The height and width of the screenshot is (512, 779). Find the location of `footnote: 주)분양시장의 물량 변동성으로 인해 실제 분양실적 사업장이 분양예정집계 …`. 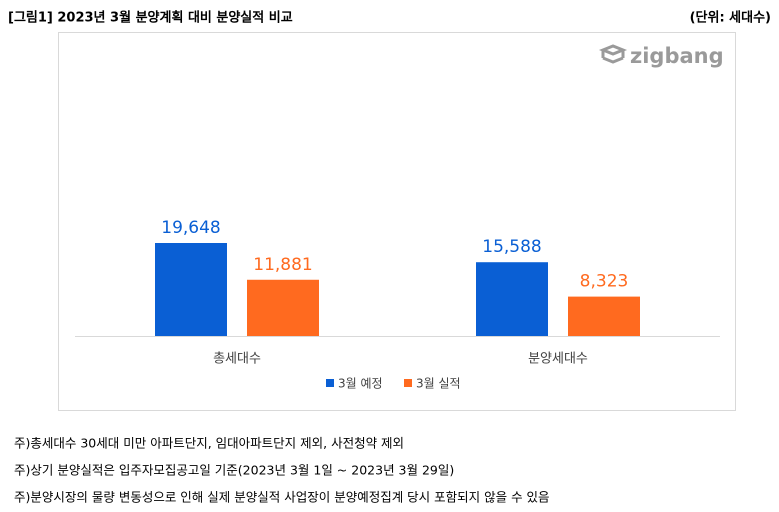

footnote: 주)분양시장의 물량 변동성으로 인해 실제 분양실적 사업장이 분양예정집계 … is located at coordinates (282, 497).